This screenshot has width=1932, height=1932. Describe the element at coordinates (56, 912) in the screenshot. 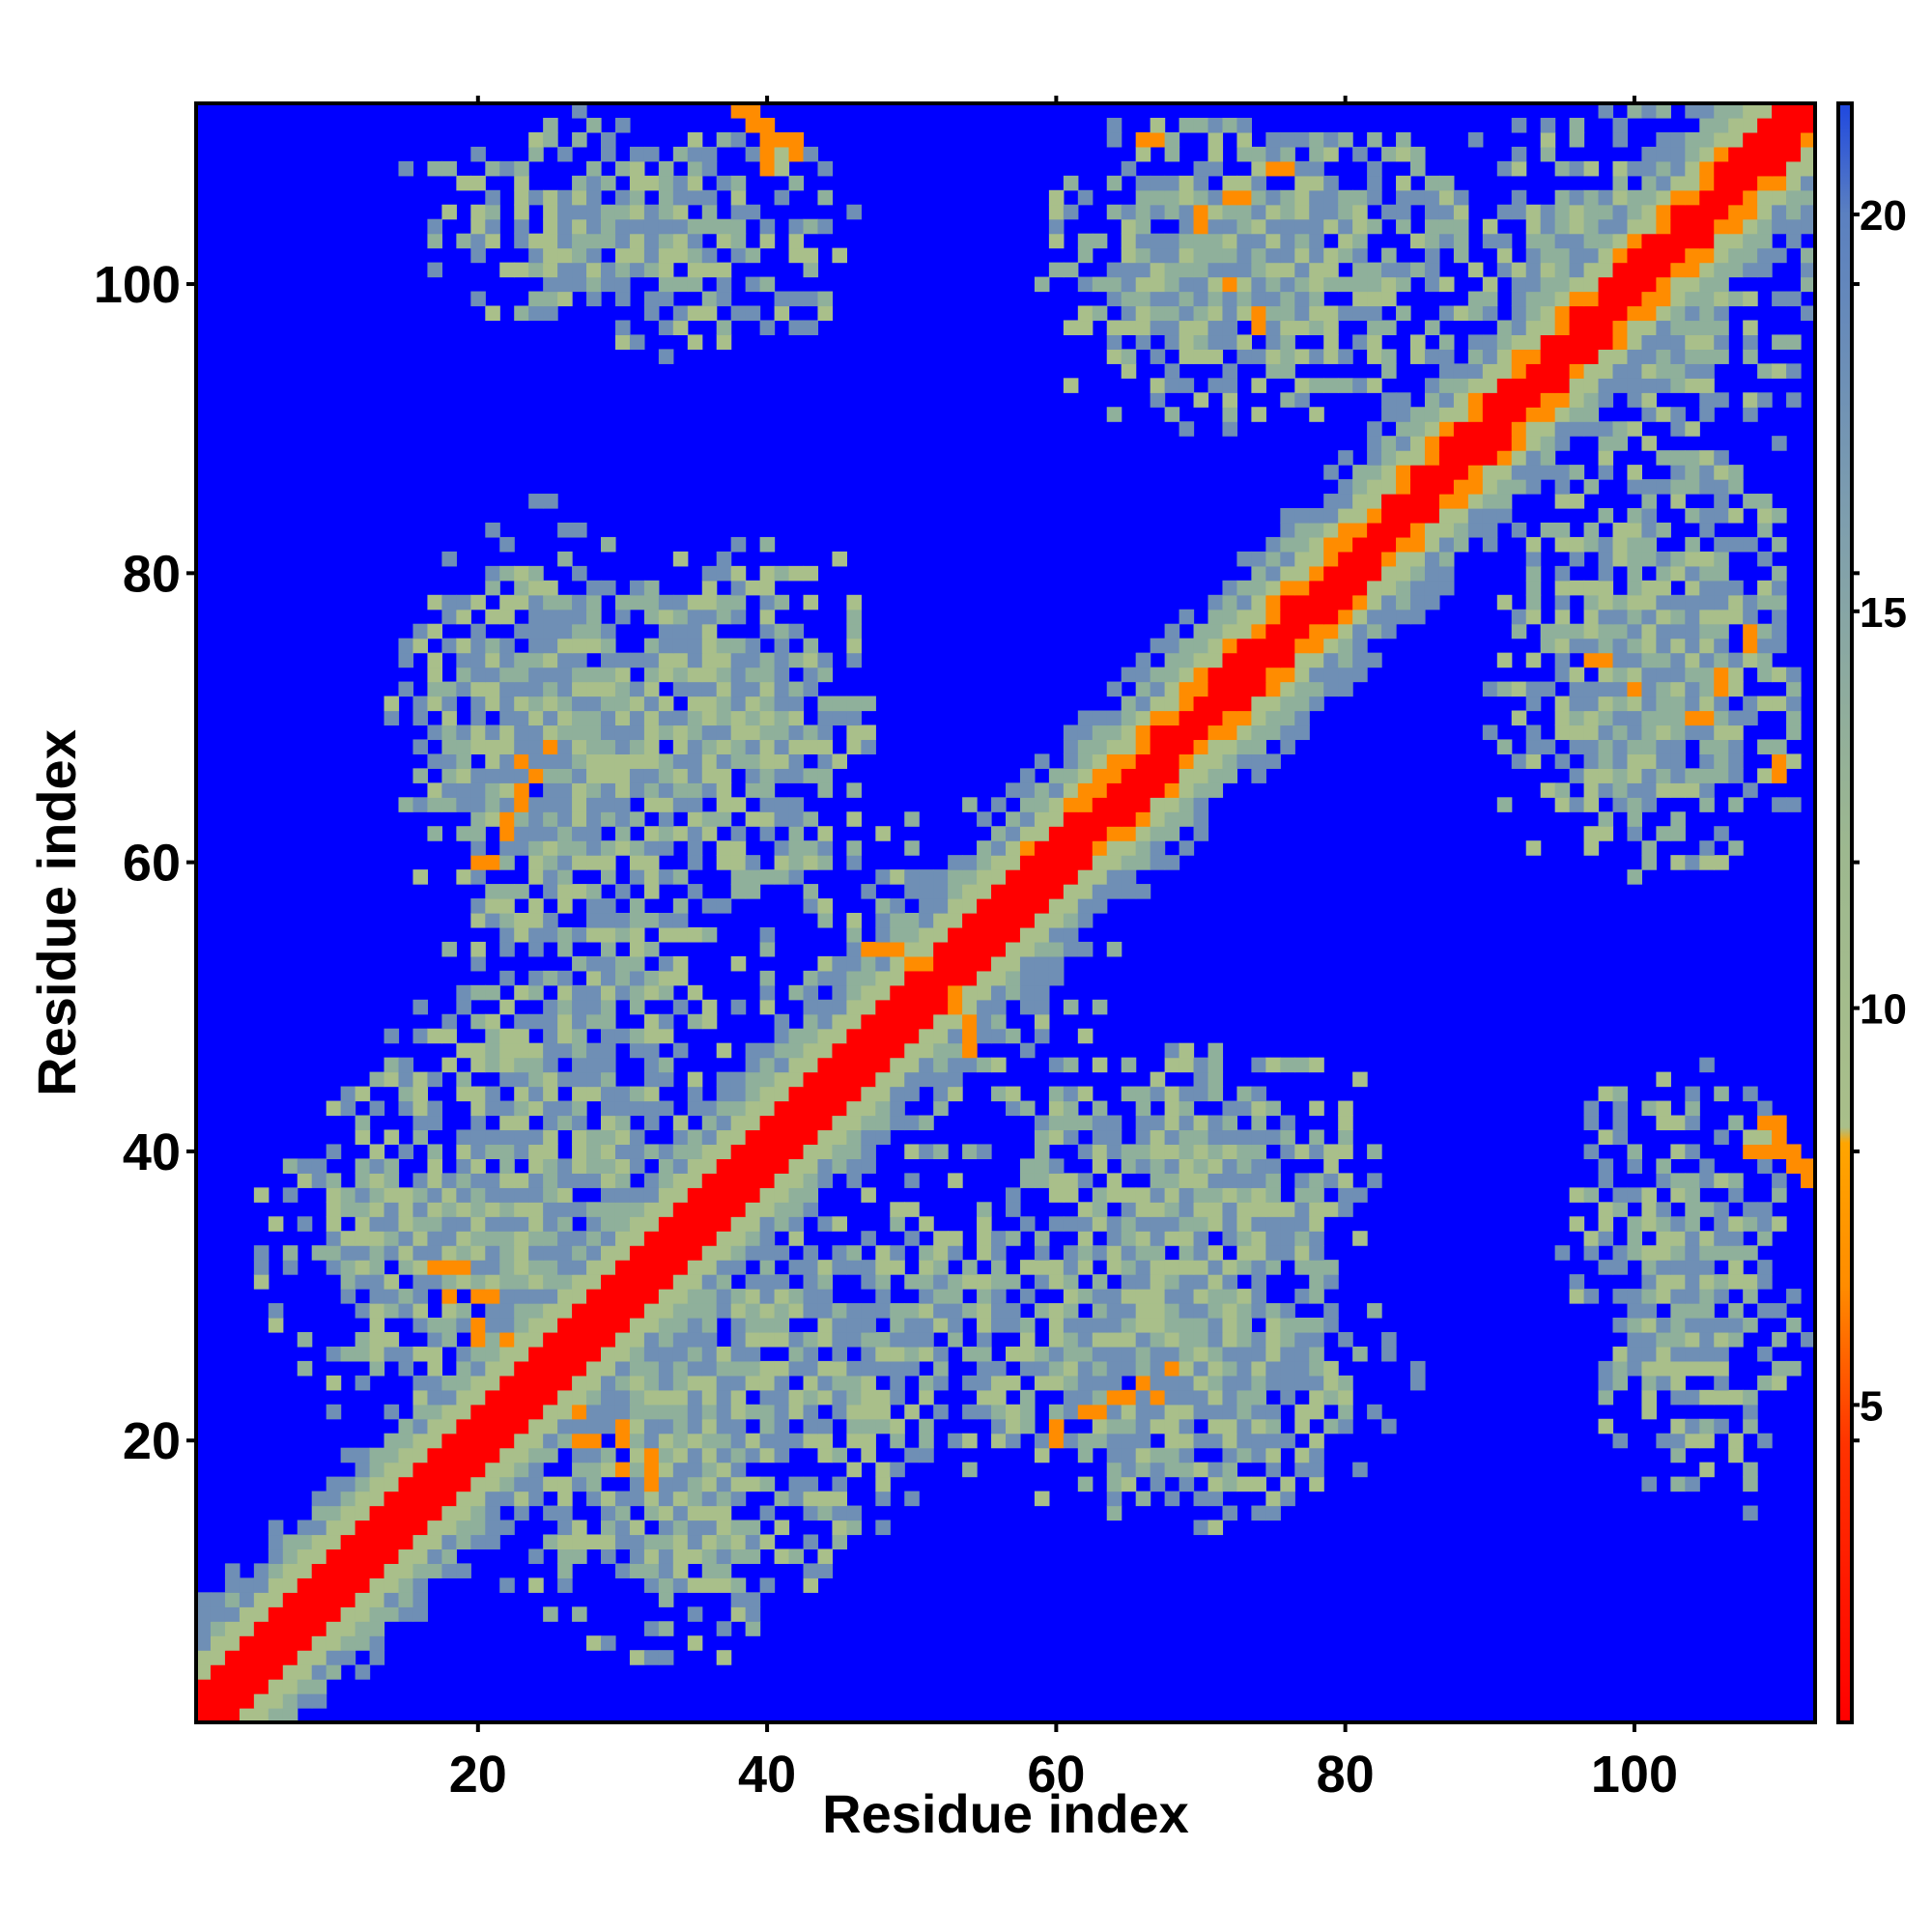

I see `y-axis-title: Residue index` at that location.